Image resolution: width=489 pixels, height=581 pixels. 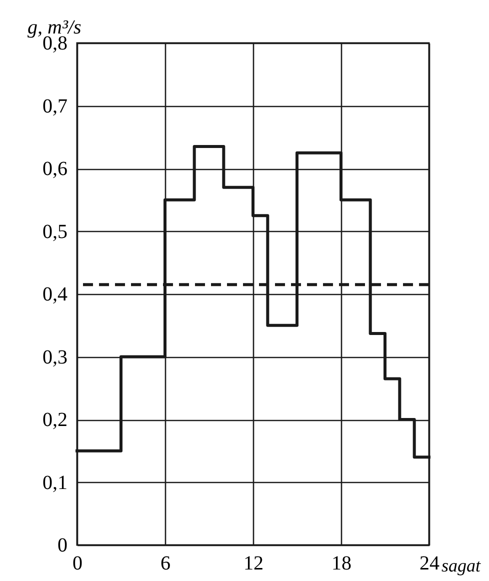 I want to click on y-tick-label: 0,1, so click(x=55, y=483).